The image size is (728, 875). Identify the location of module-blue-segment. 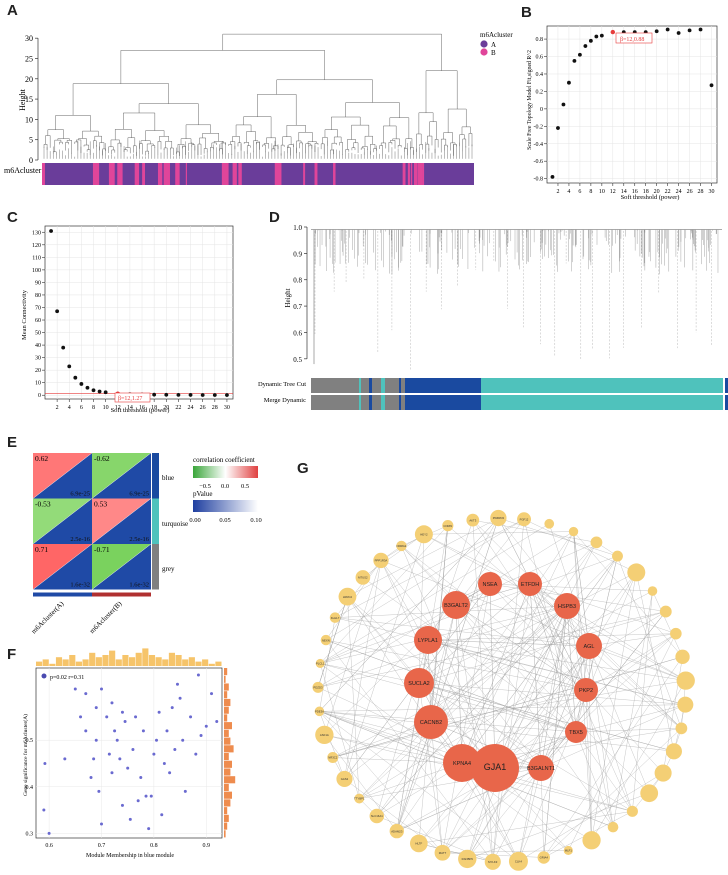
(443, 402).